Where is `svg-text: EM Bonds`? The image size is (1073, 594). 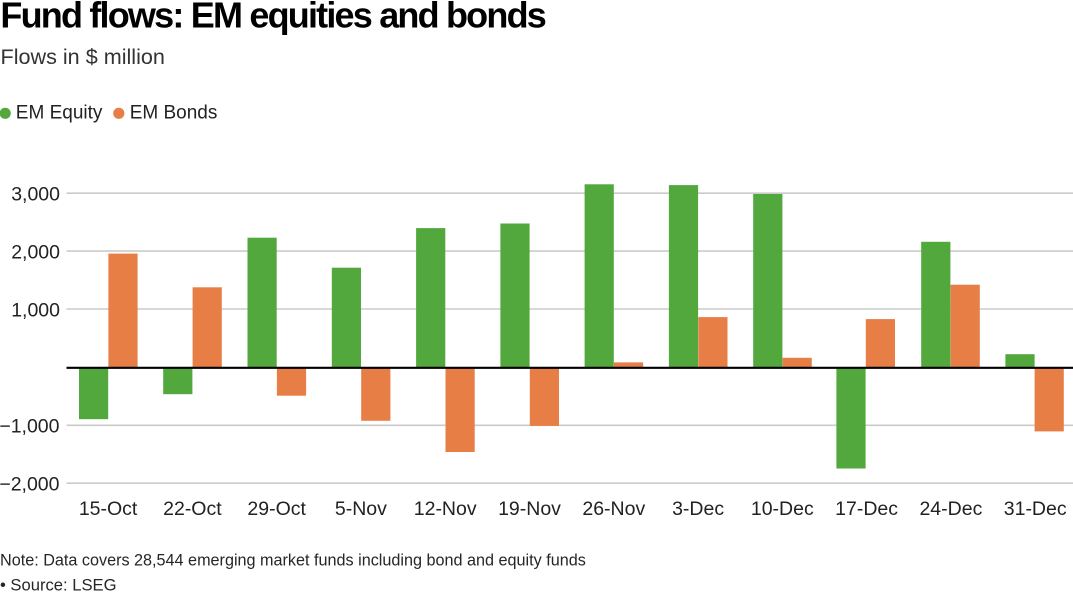
svg-text: EM Bonds is located at coordinates (174, 112).